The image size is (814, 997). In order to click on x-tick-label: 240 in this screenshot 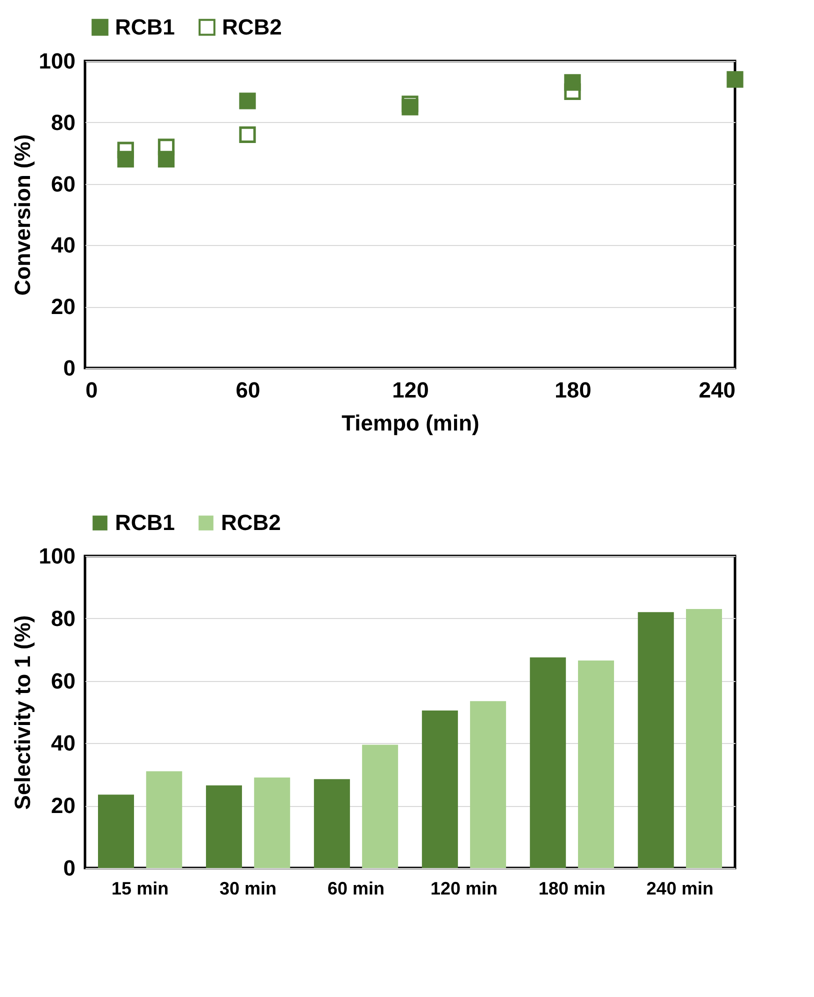, I will do `click(717, 390)`.